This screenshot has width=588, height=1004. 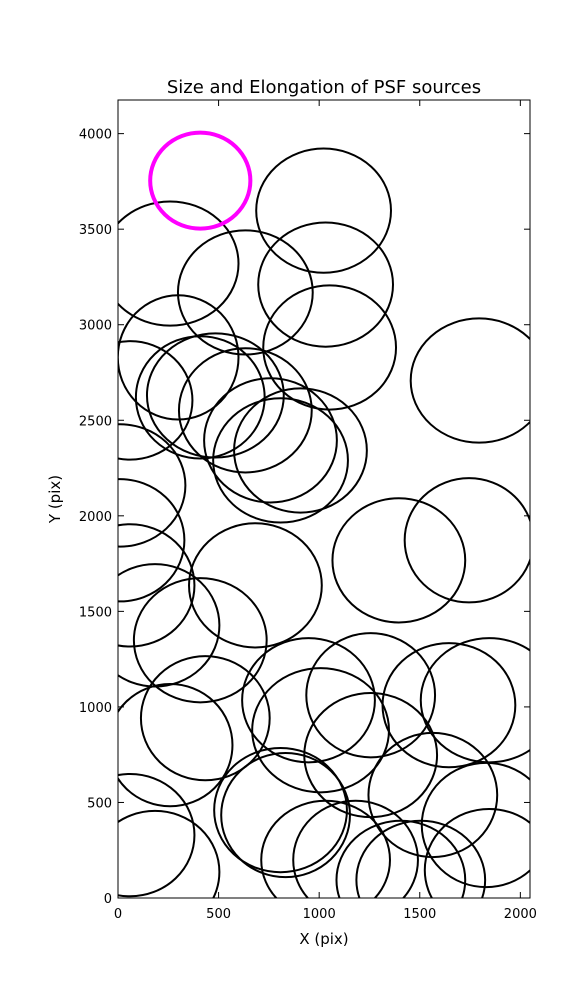 What do you see at coordinates (324, 87) in the screenshot?
I see `chart-title: Size and Elongation of PSF sources` at bounding box center [324, 87].